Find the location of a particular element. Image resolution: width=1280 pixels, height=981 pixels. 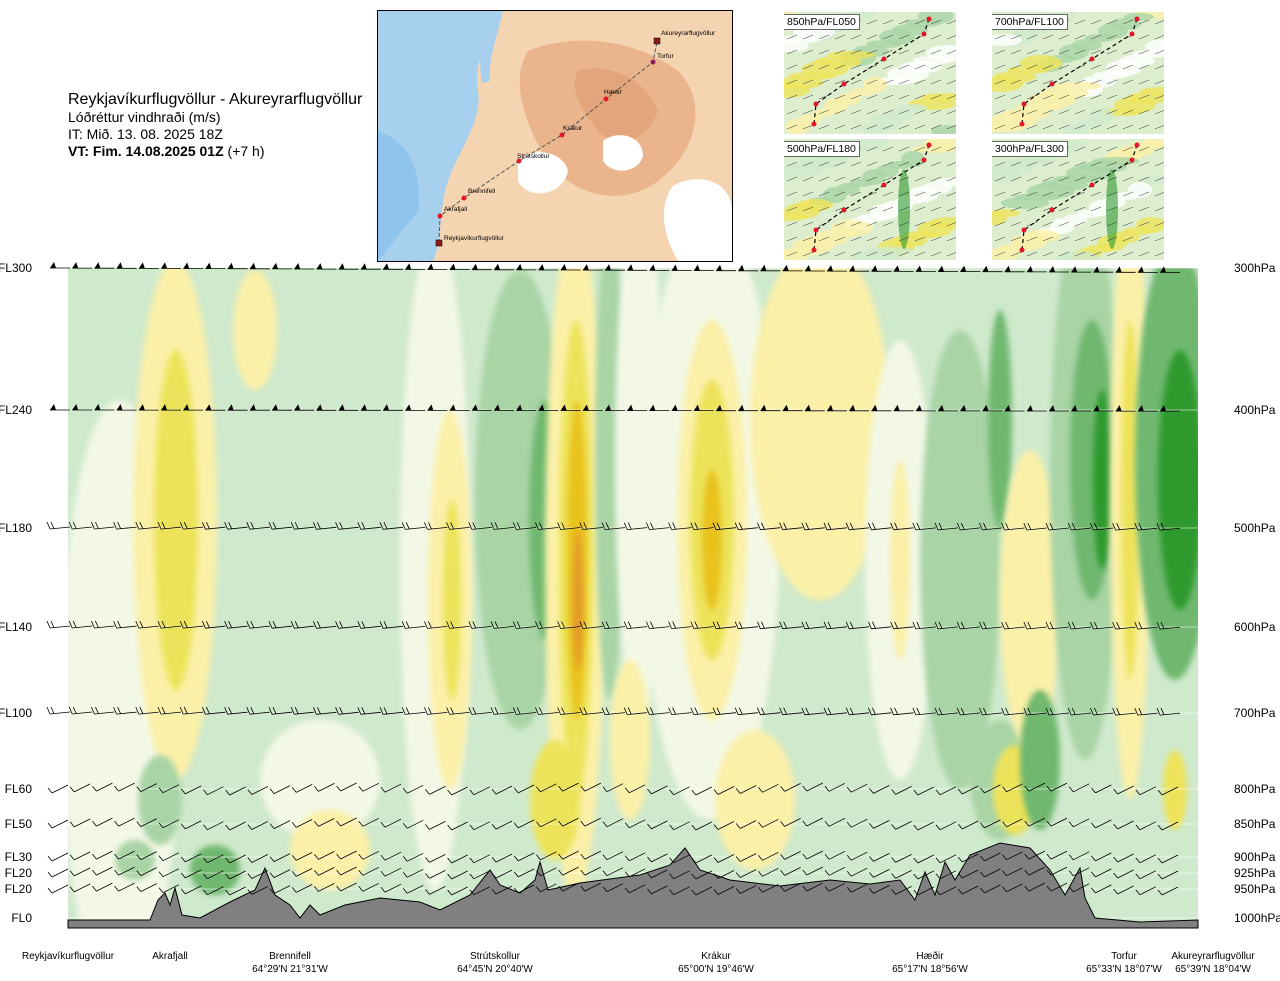

minimap-waypoint is located at coordinates (1024, 104).